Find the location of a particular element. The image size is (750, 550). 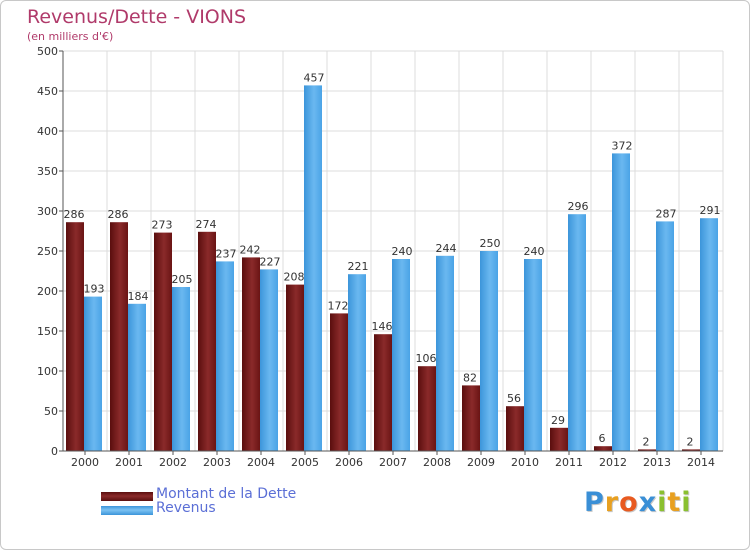

y-tick-label: 100 is located at coordinates (47, 371).